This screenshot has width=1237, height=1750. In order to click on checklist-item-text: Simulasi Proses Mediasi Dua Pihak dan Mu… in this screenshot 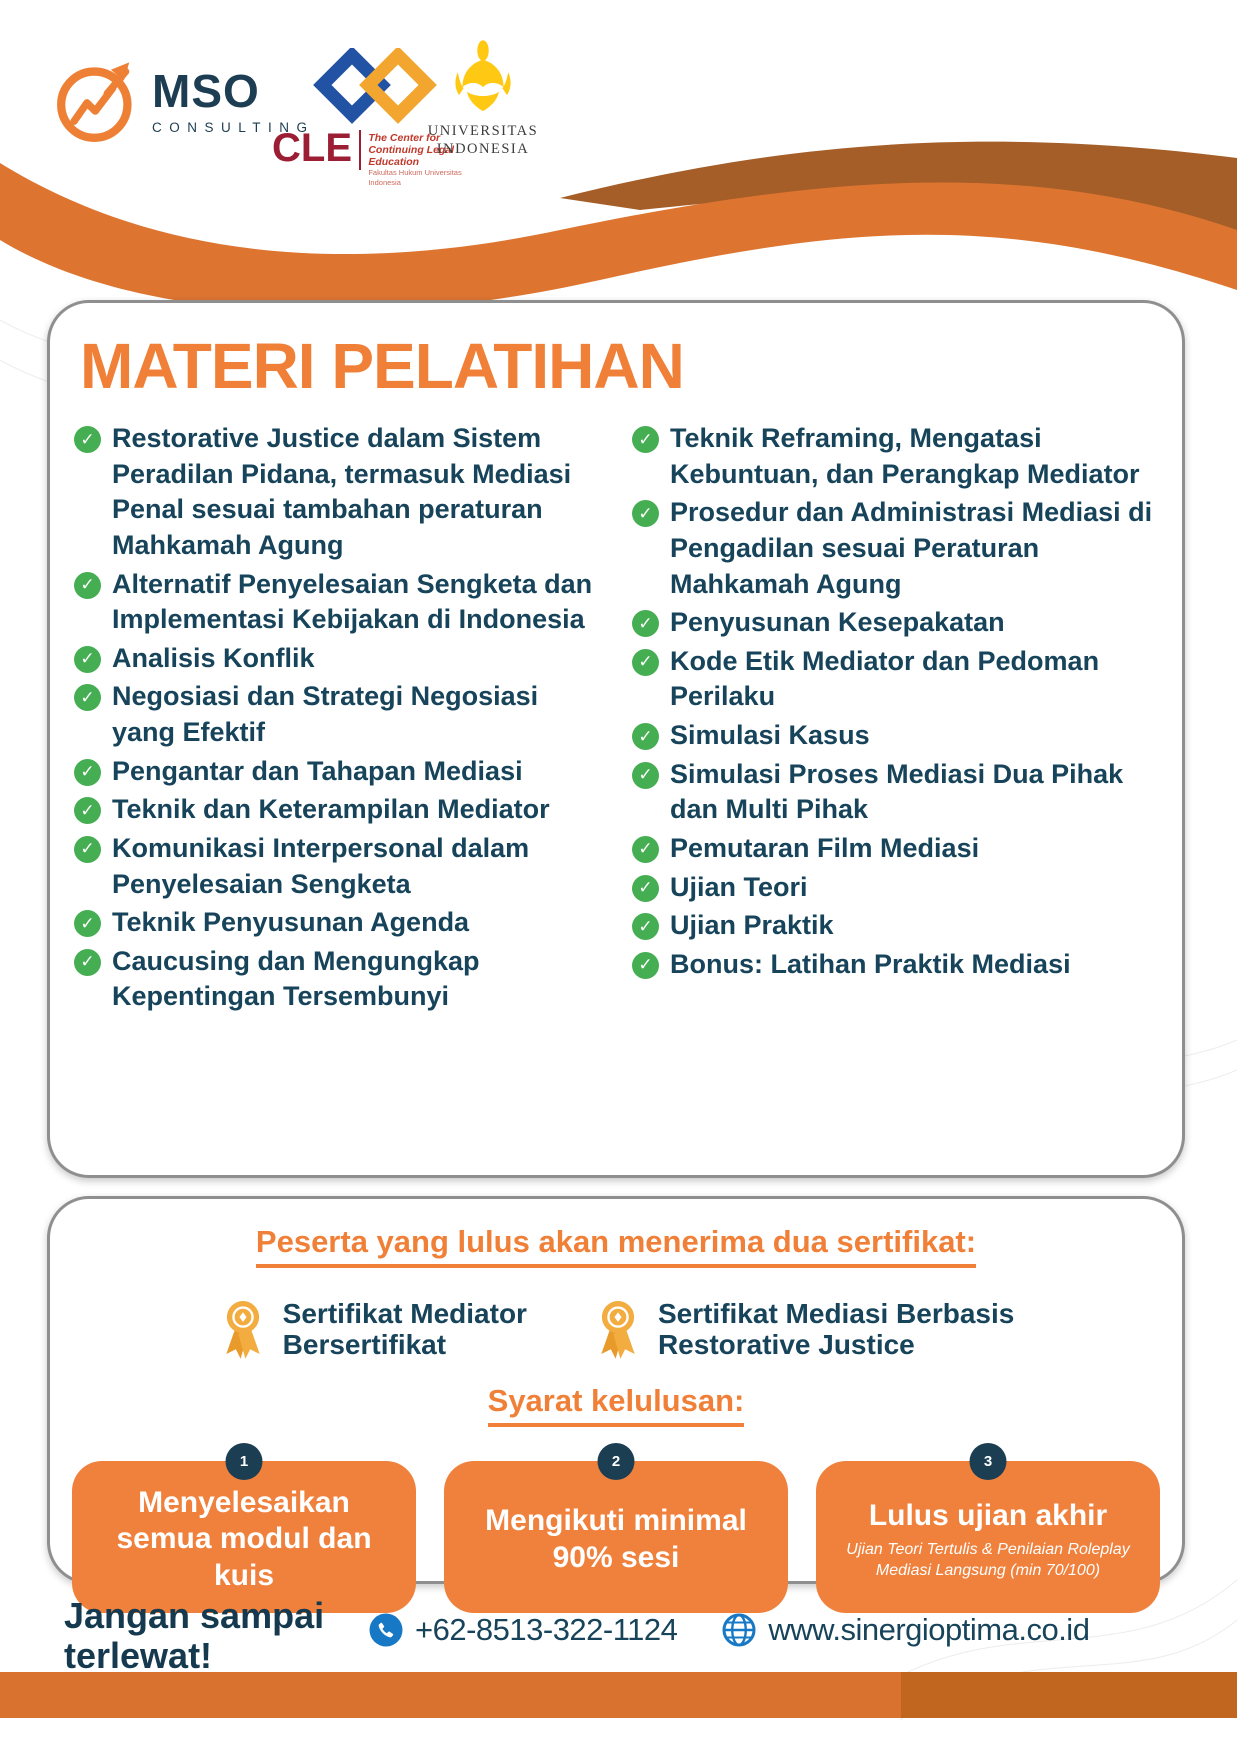, I will do `click(897, 791)`.